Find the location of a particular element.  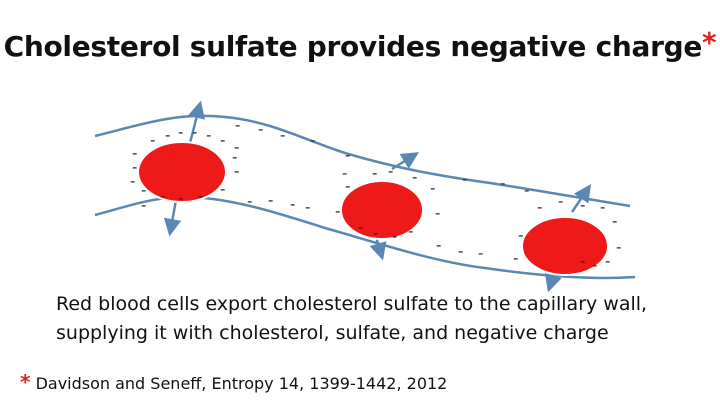

arrow-cell3-top is located at coordinates (580, 198).